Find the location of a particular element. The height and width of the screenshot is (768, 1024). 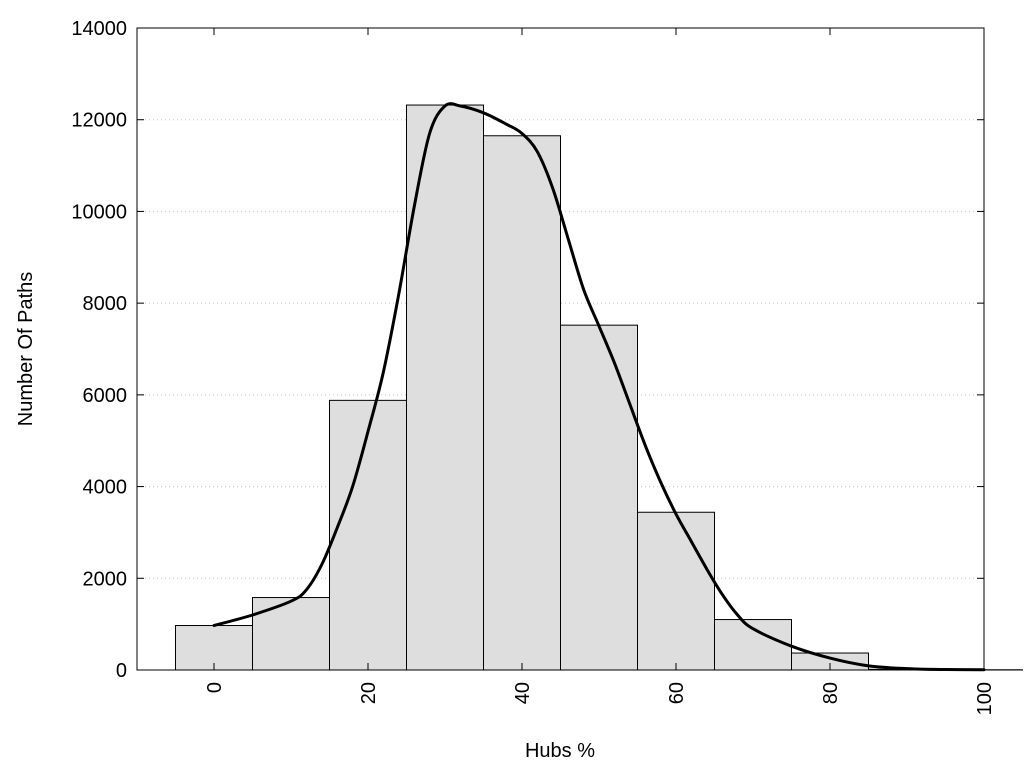

x-tick-label-2: 40 is located at coordinates (523, 693).